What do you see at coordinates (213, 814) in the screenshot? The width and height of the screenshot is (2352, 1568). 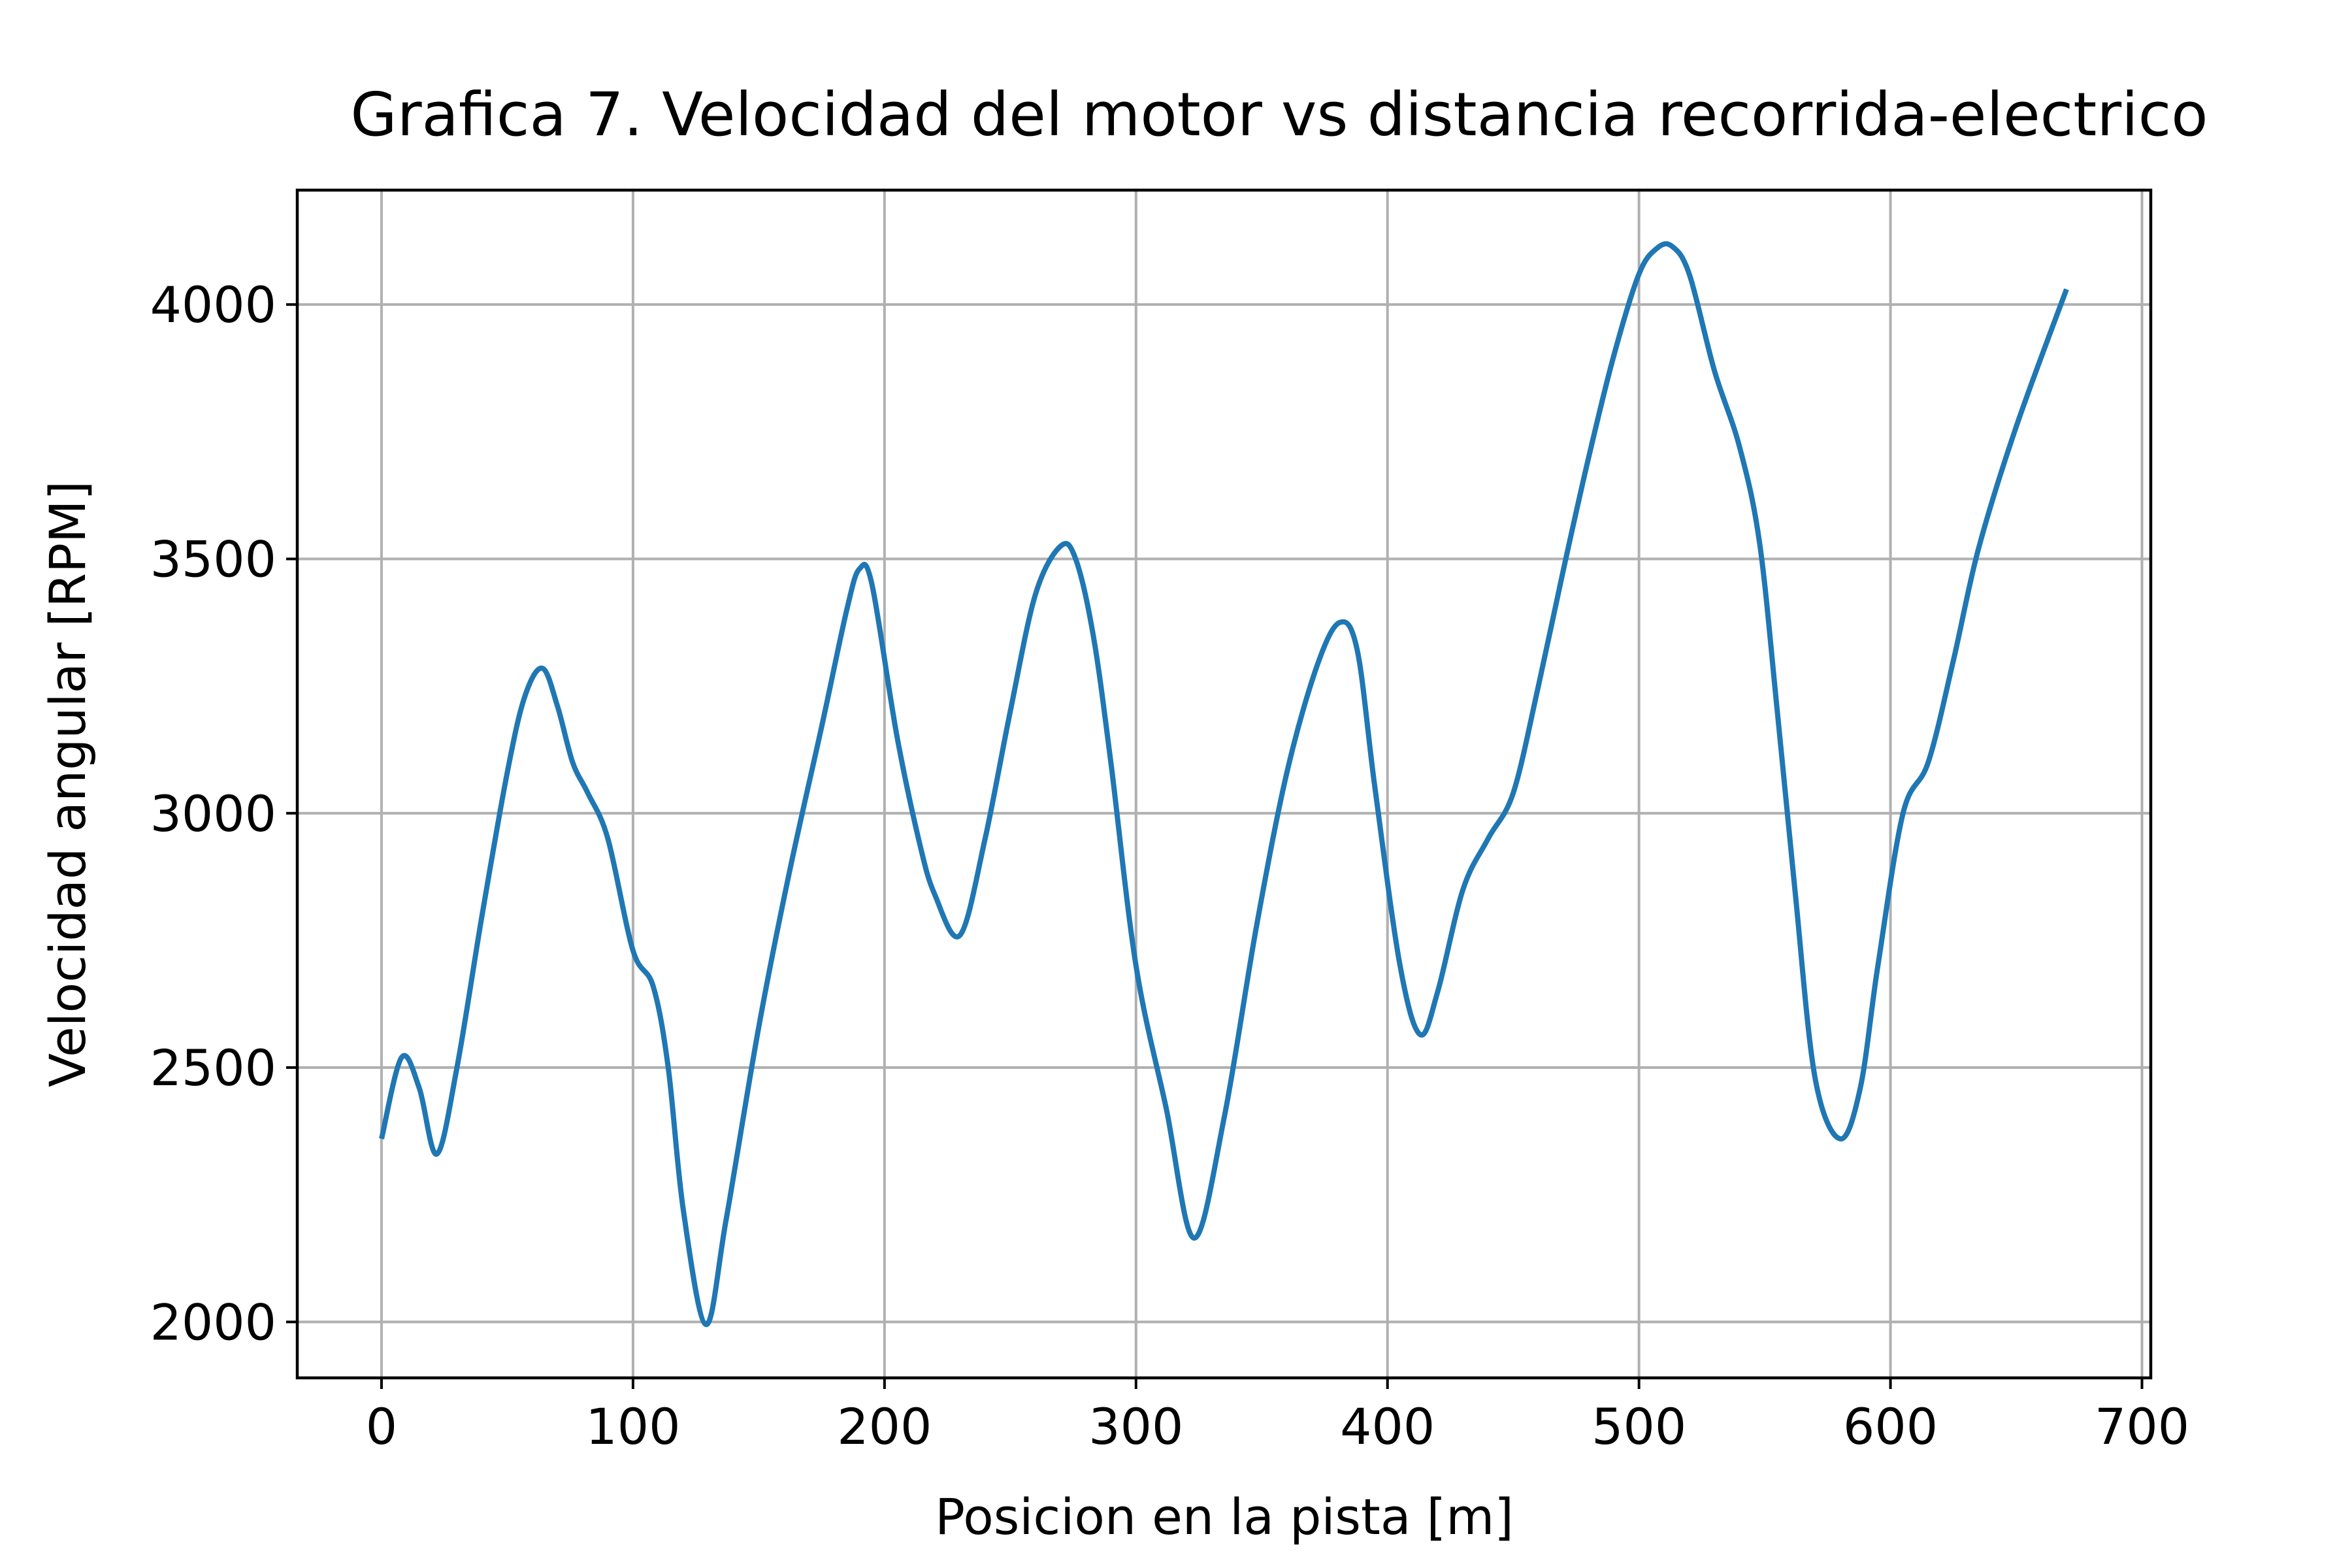 I see `y-tick-label: 3000` at bounding box center [213, 814].